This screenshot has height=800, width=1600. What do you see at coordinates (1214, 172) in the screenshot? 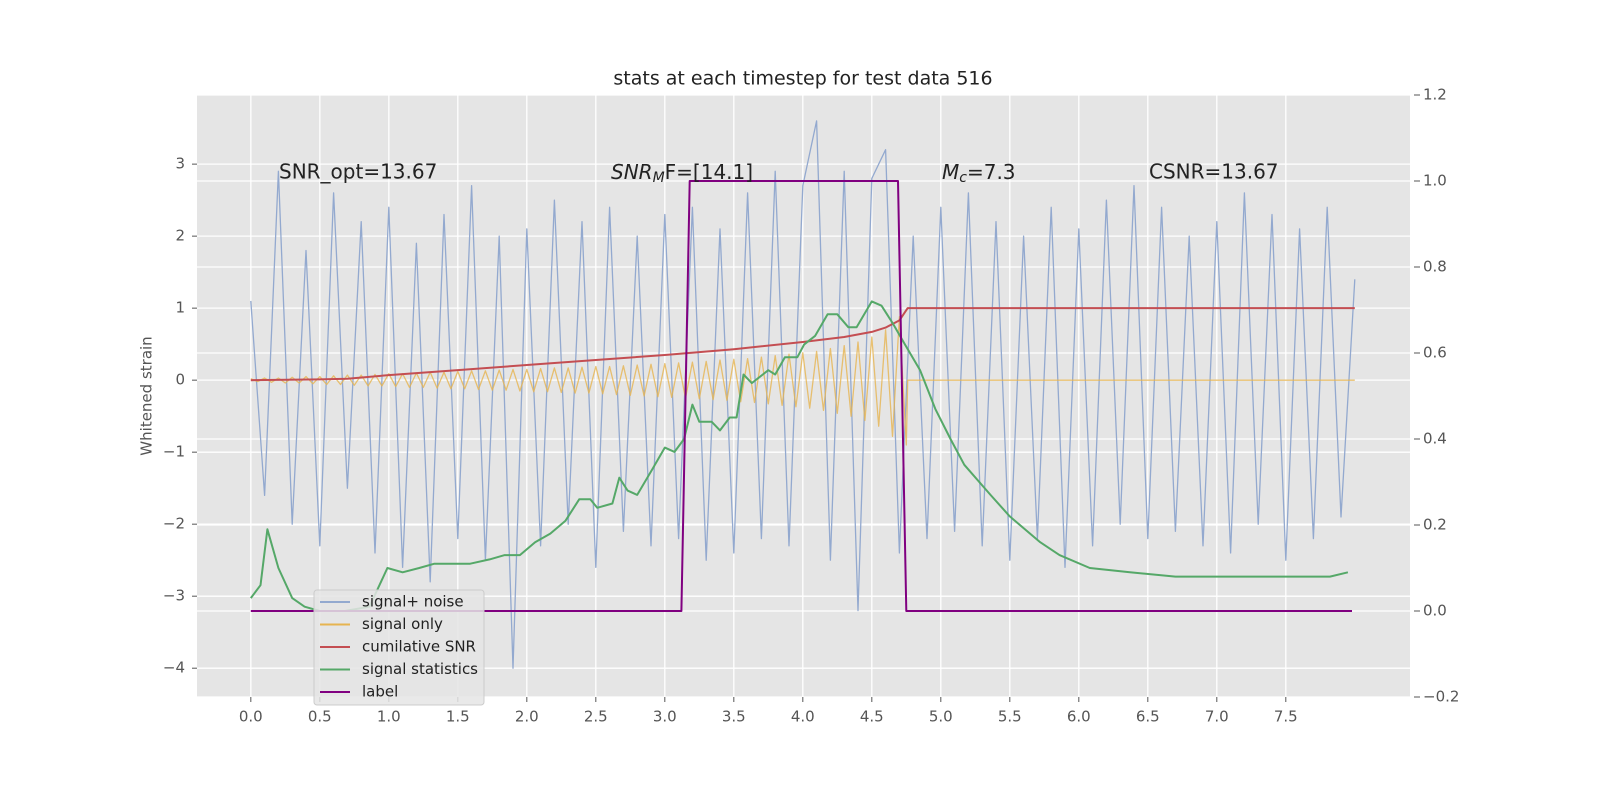
I see `annotation: CSNR=13.67` at bounding box center [1214, 172].